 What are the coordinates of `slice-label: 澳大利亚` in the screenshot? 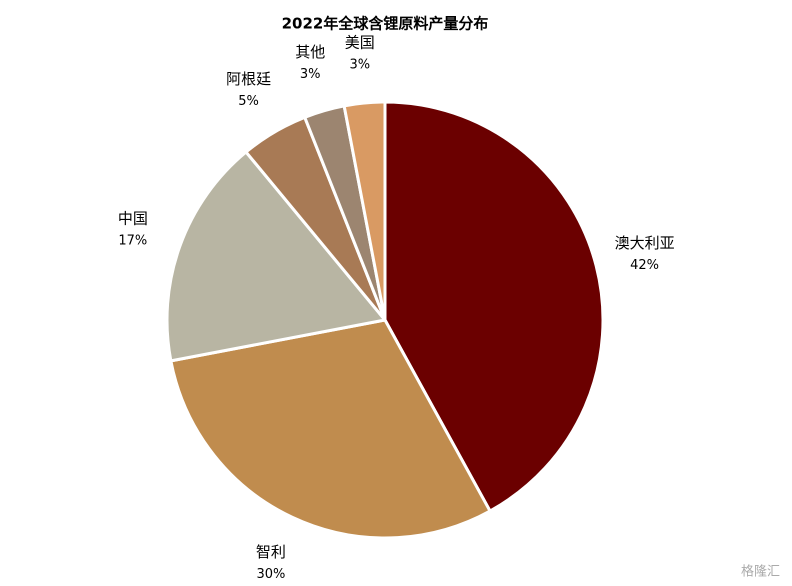 It's located at (645, 243).